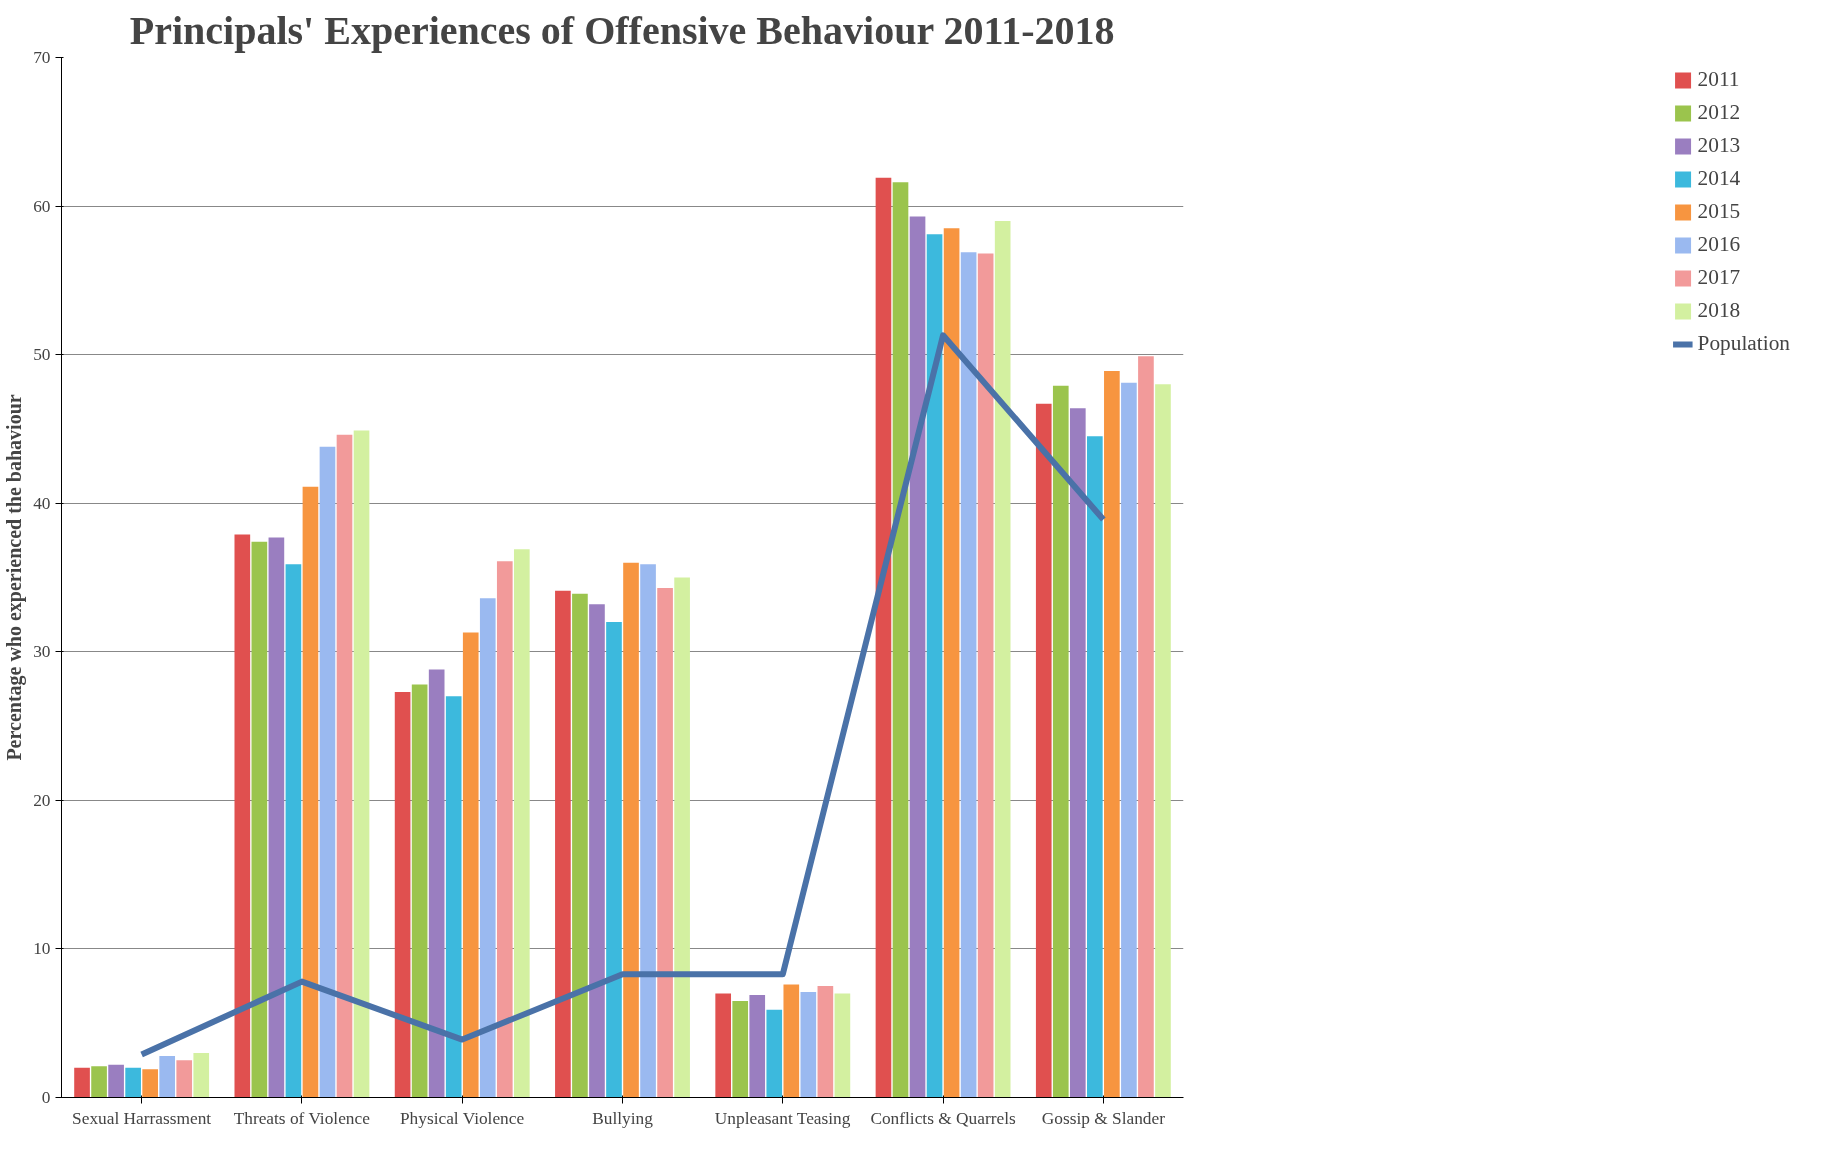 Image resolution: width=1832 pixels, height=1165 pixels. What do you see at coordinates (1743, 343) in the screenshot?
I see `legend-label: Population` at bounding box center [1743, 343].